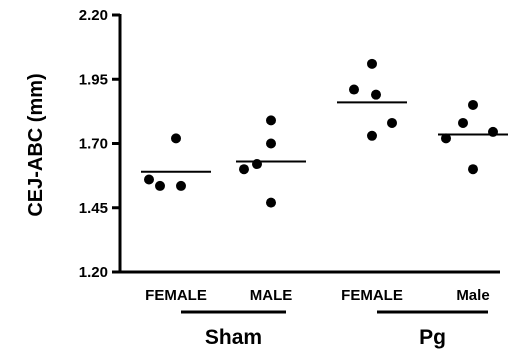  Describe the element at coordinates (334, 329) in the screenshot. I see `group-labels: Sham Pg` at that location.